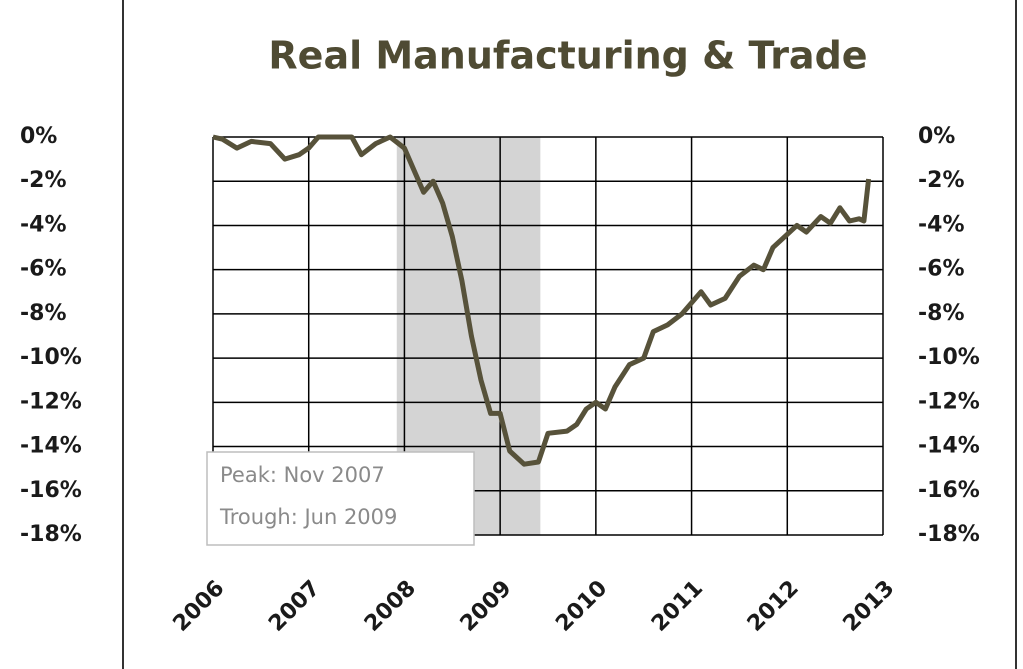 This screenshot has width=1023, height=669. I want to click on y-tick-label: -12%, so click(51, 401).